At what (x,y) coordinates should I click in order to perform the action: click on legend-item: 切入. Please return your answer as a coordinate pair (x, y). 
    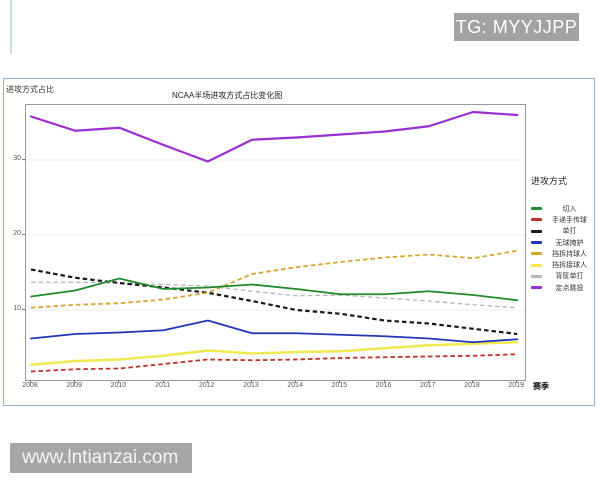
    Looking at the image, I should click on (563, 208).